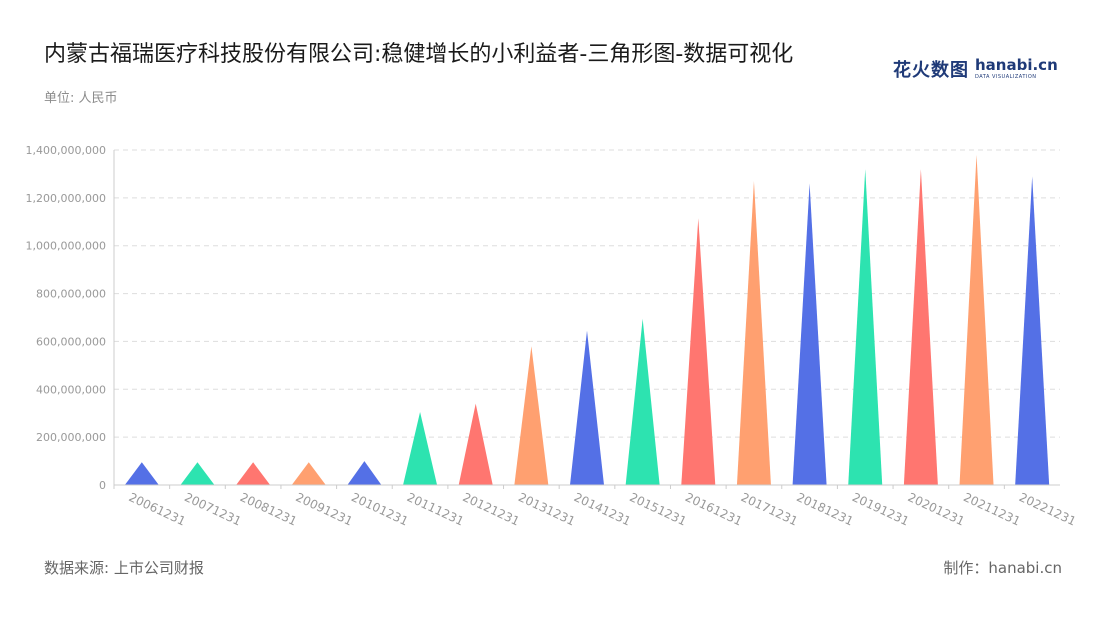  What do you see at coordinates (81, 98) in the screenshot?
I see `unit-label: 单位: 人民币` at bounding box center [81, 98].